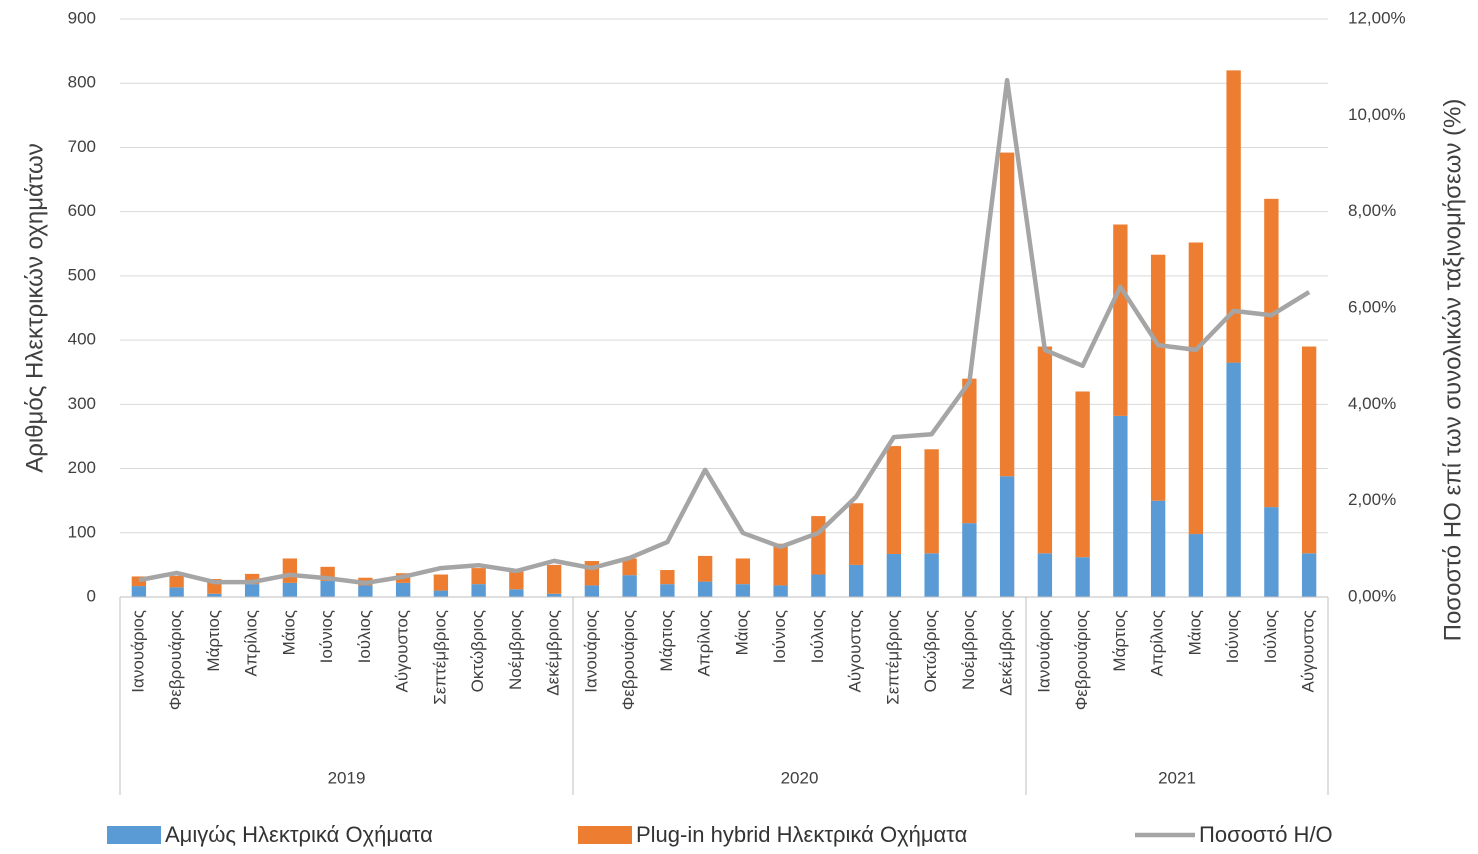 The image size is (1478, 854). Describe the element at coordinates (82, 82) in the screenshot. I see `y-tick-label: 800` at that location.